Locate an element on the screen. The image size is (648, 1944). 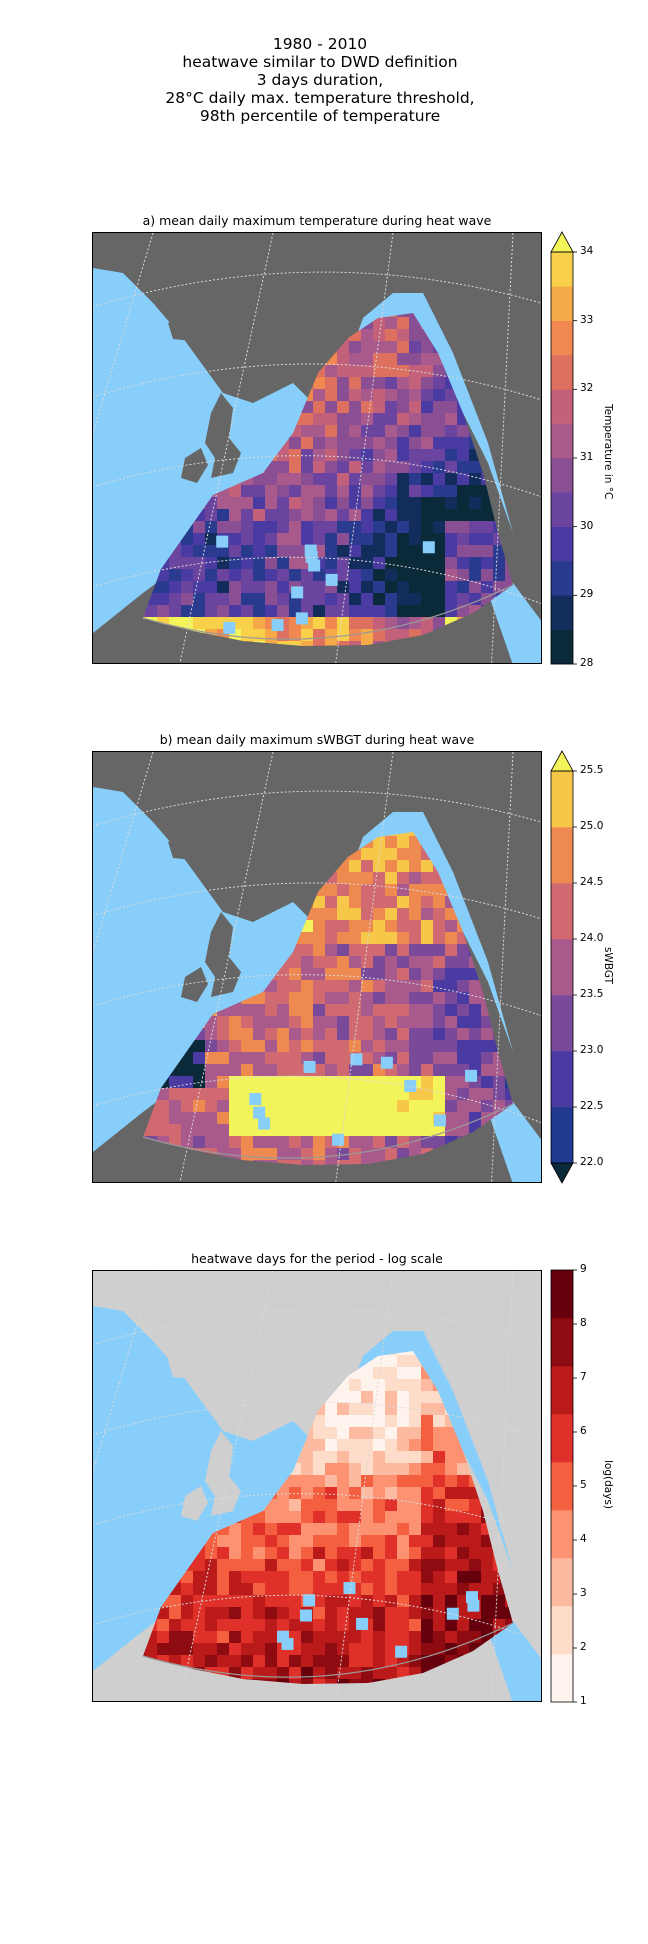
title-line-5: 98th percentile of temperature is located at coordinates (320, 116).